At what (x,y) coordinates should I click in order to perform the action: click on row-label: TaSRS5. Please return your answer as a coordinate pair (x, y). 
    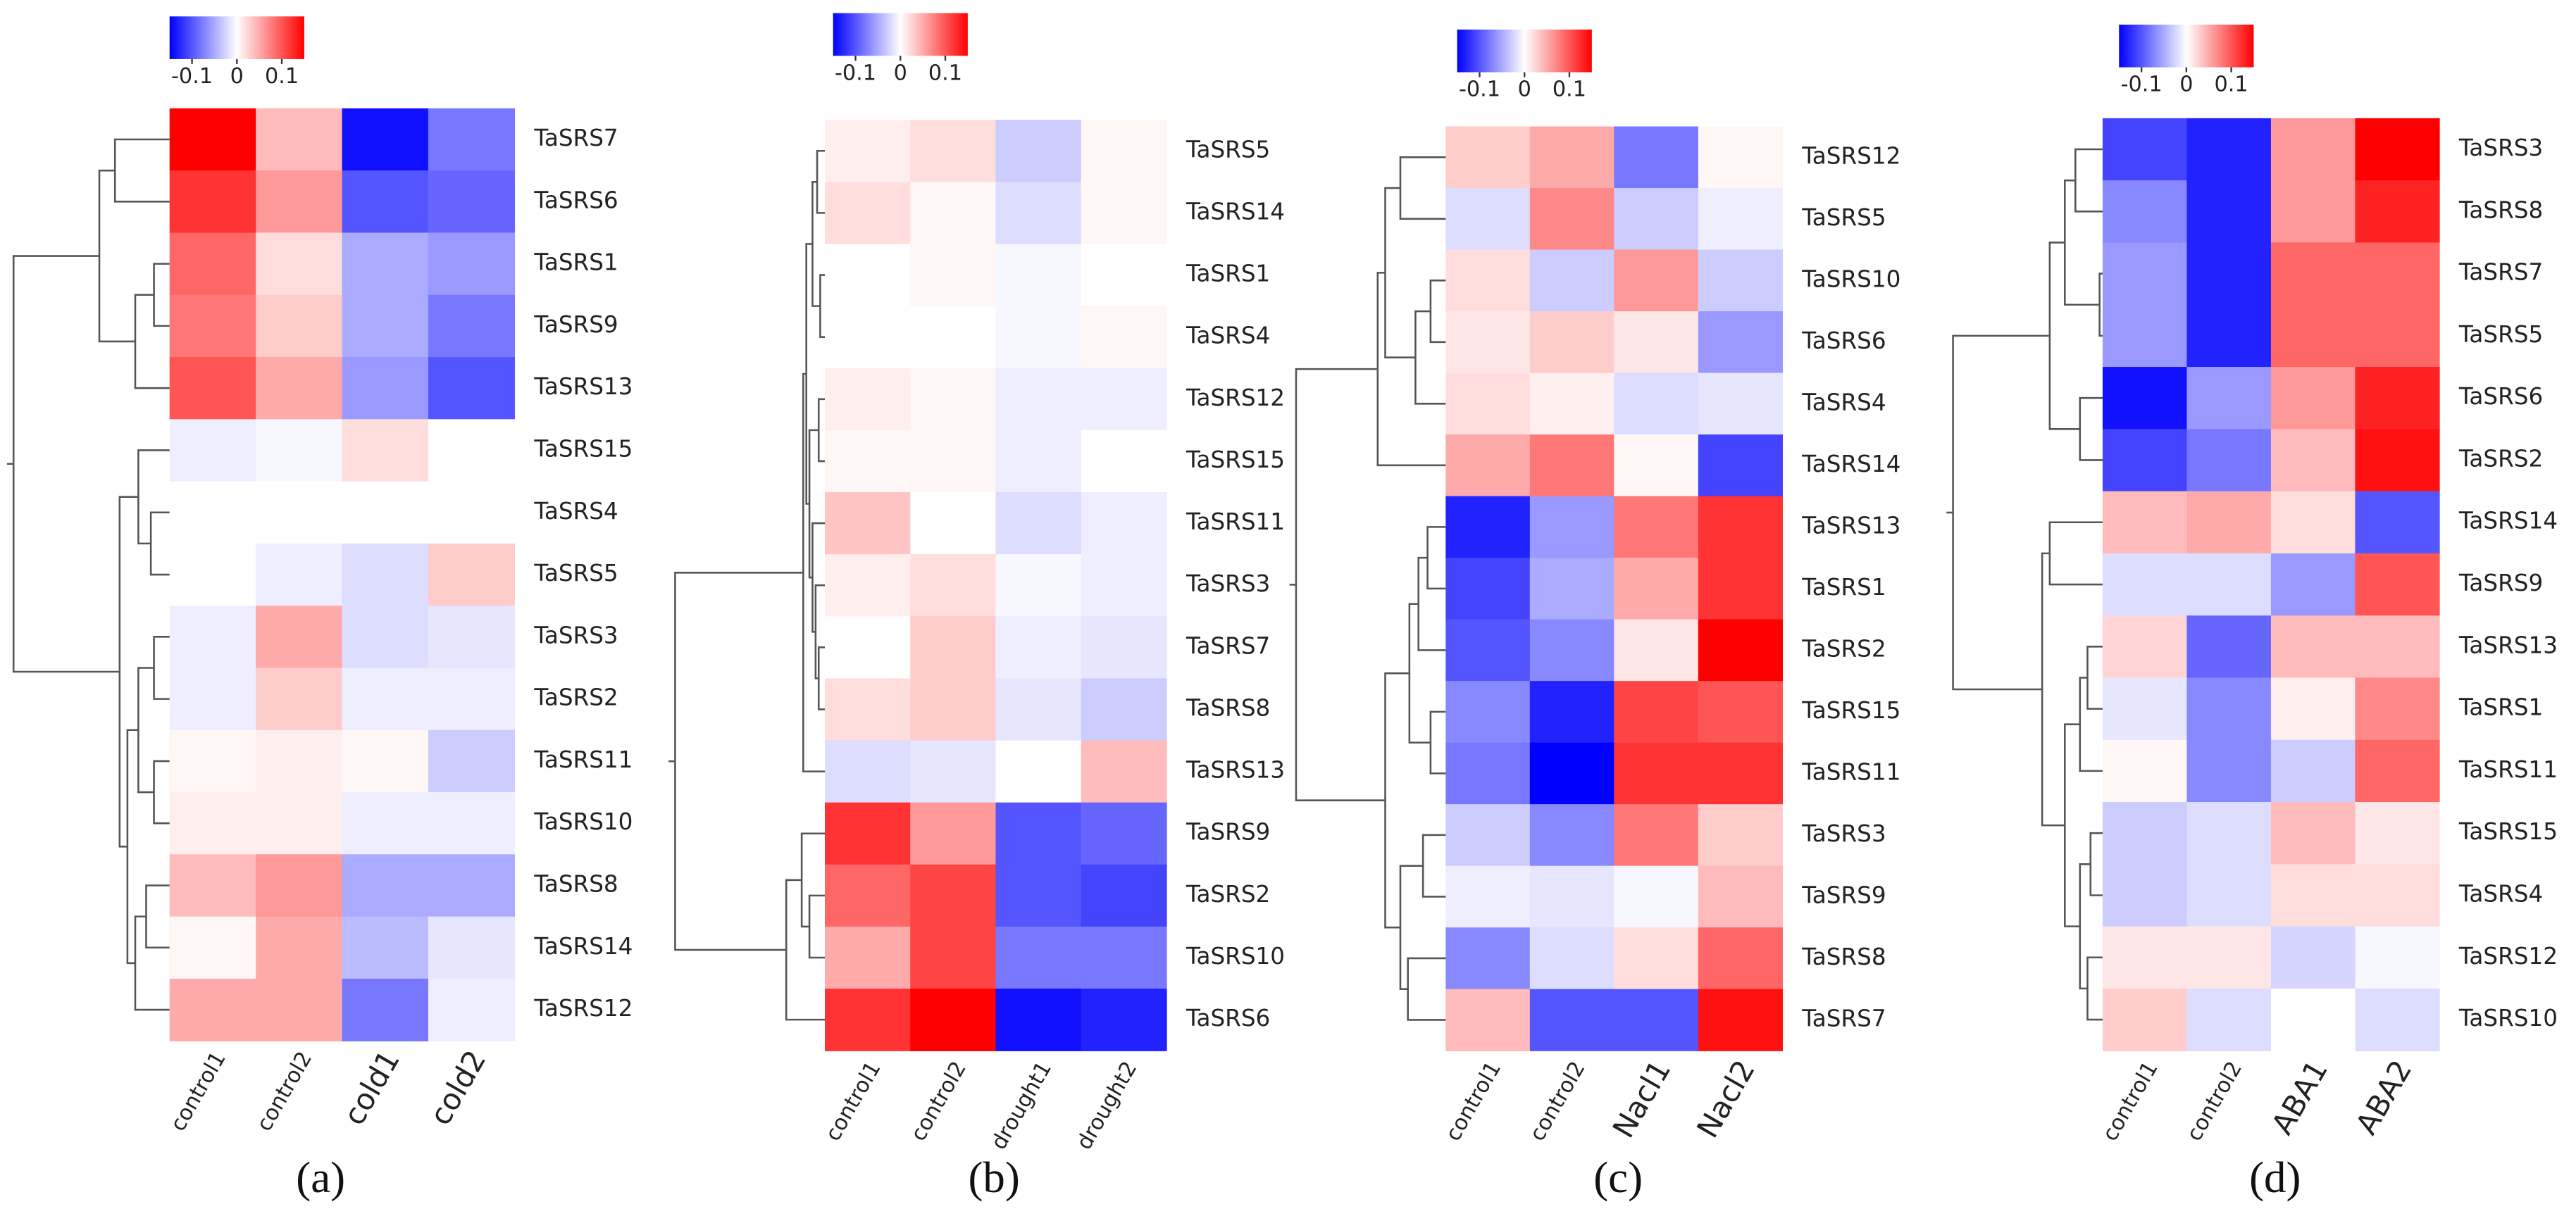
    Looking at the image, I should click on (2500, 334).